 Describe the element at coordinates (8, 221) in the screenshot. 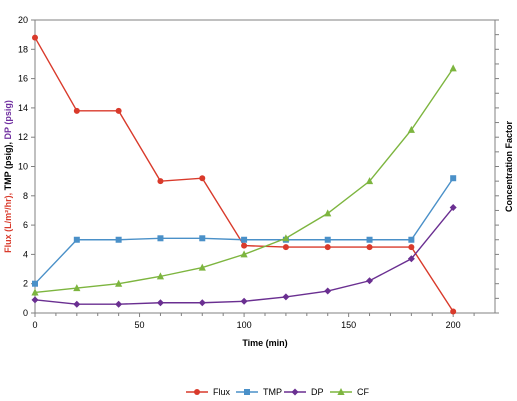

I see `y-axis-title-part: Flux (L/m²/hr),` at that location.